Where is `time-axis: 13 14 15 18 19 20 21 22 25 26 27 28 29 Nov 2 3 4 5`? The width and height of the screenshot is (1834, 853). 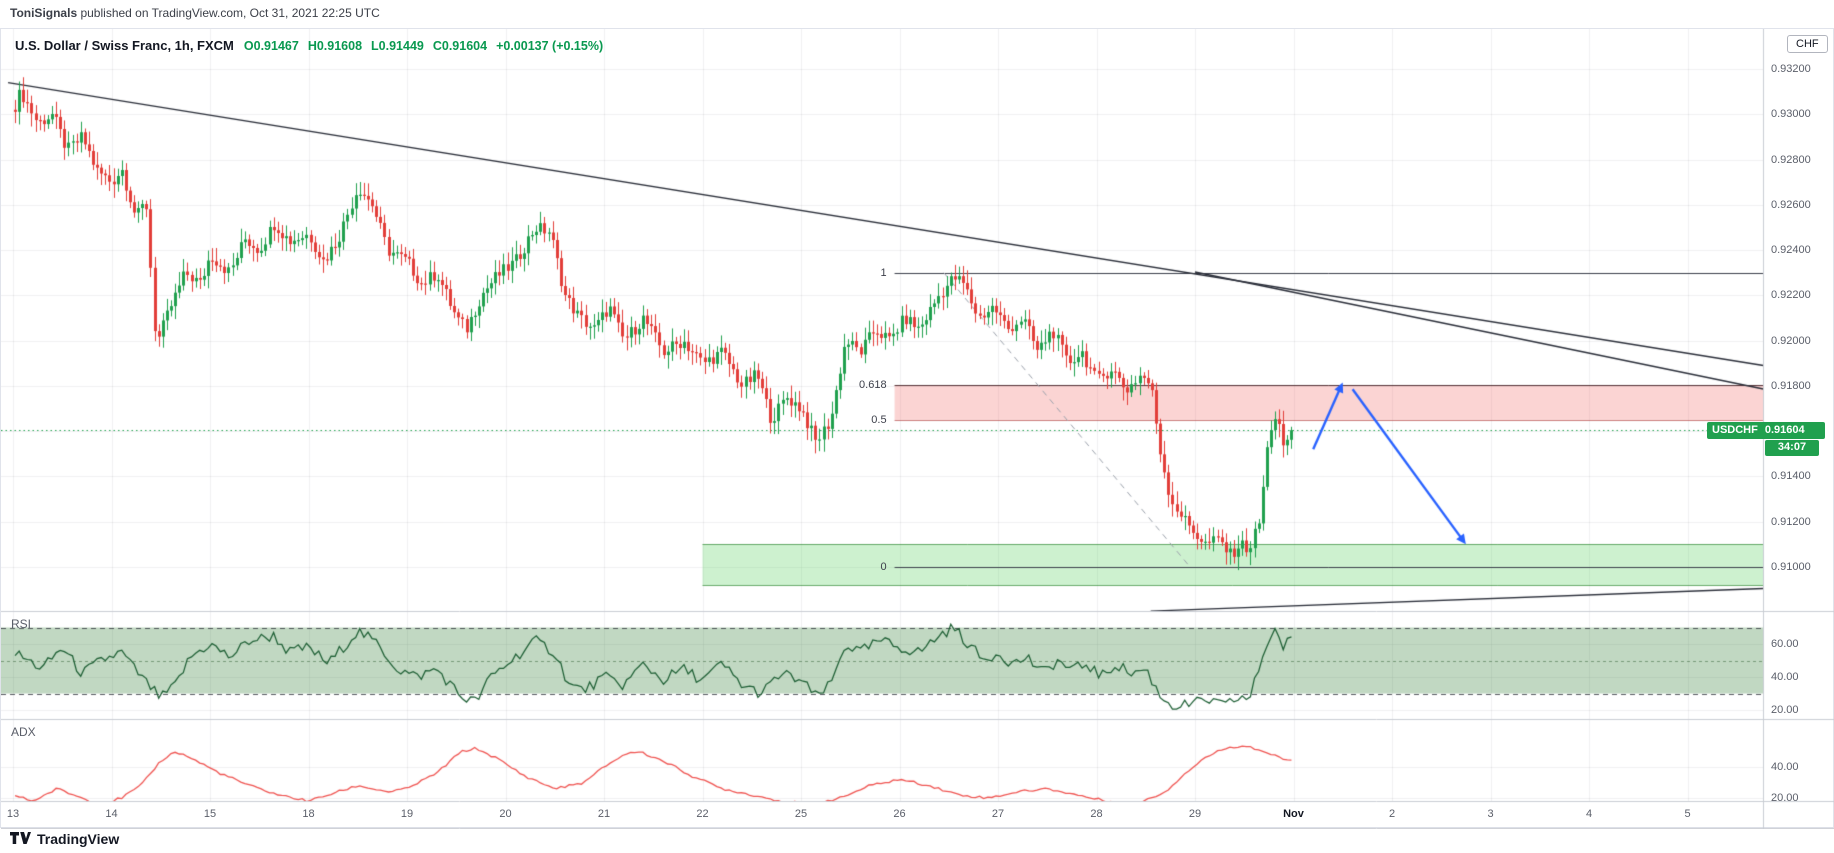
time-axis: 13 14 15 18 19 20 21 22 25 26 27 28 29 Nov 2 3 4 5 is located at coordinates (882, 815).